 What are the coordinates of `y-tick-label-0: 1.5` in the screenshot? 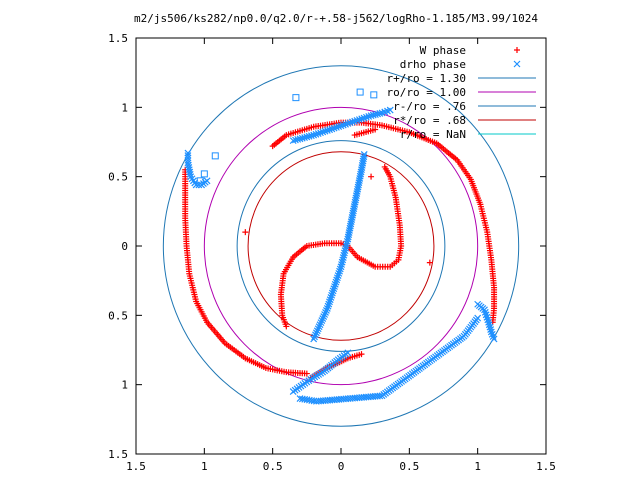 It's located at (118, 454).